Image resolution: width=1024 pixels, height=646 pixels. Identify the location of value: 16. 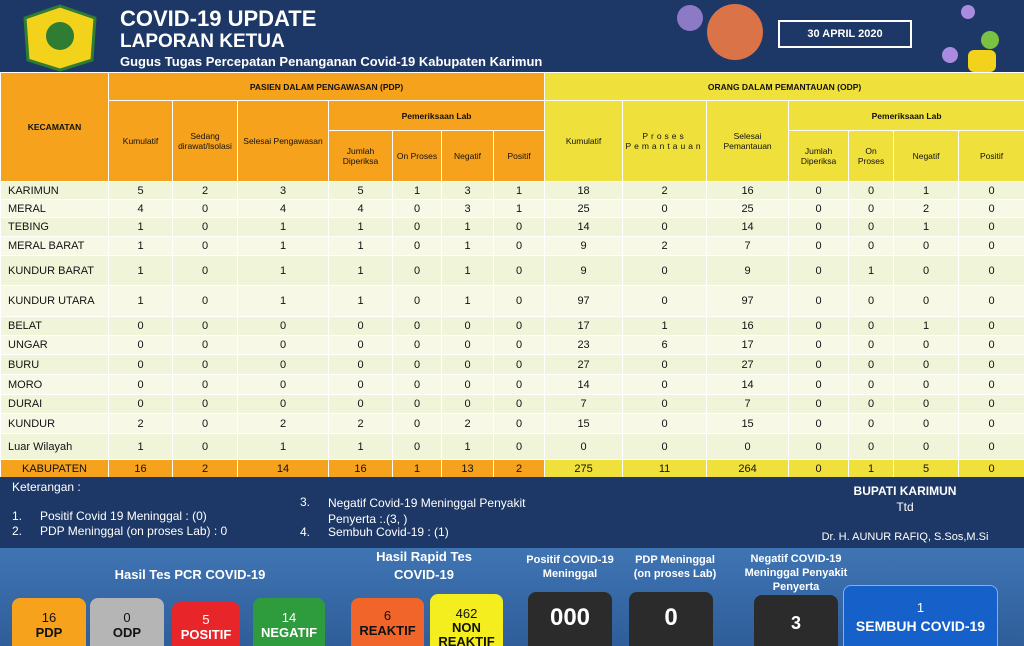
(49, 617).